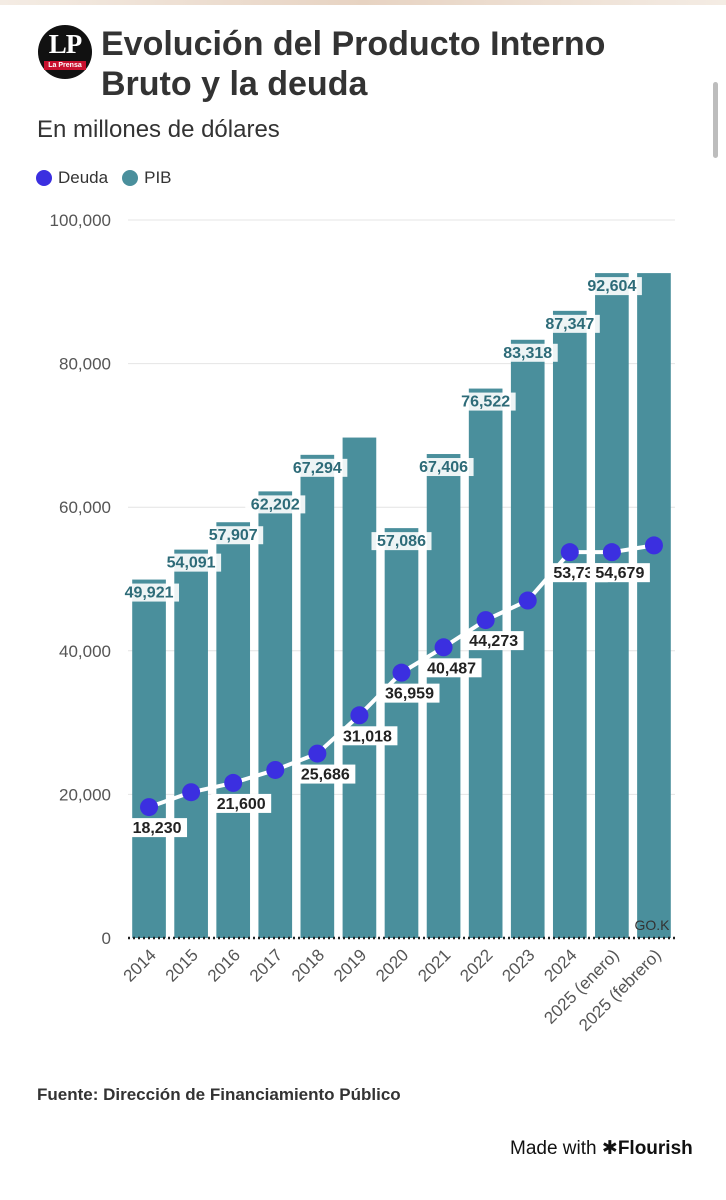 The image size is (726, 1200). Describe the element at coordinates (182, 965) in the screenshot. I see `x-tick-label: 2015` at that location.